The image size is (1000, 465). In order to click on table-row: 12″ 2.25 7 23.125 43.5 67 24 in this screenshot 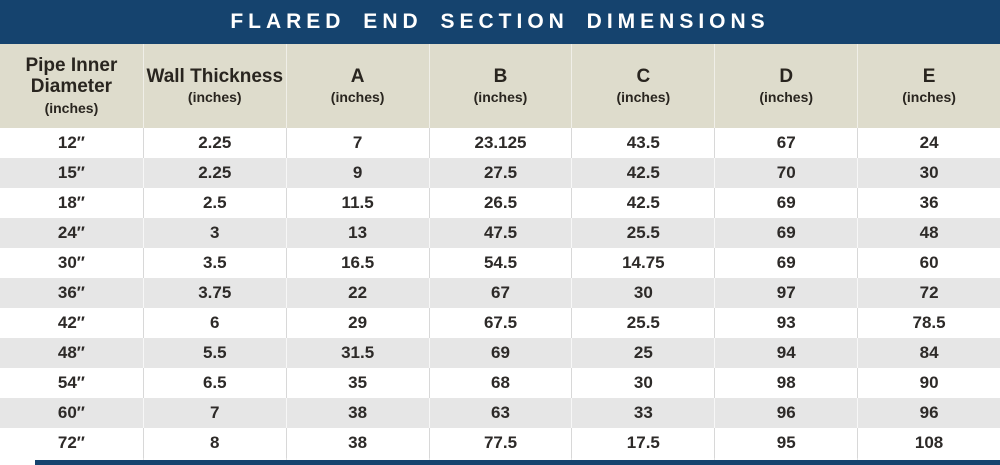, I will do `click(500, 143)`.